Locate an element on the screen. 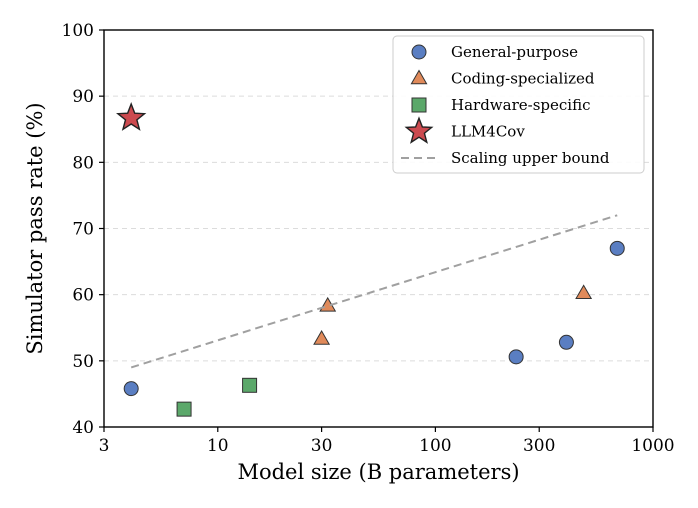 The image size is (698, 508). y-axis-title: Simulator pass rate (%) is located at coordinates (35, 228).